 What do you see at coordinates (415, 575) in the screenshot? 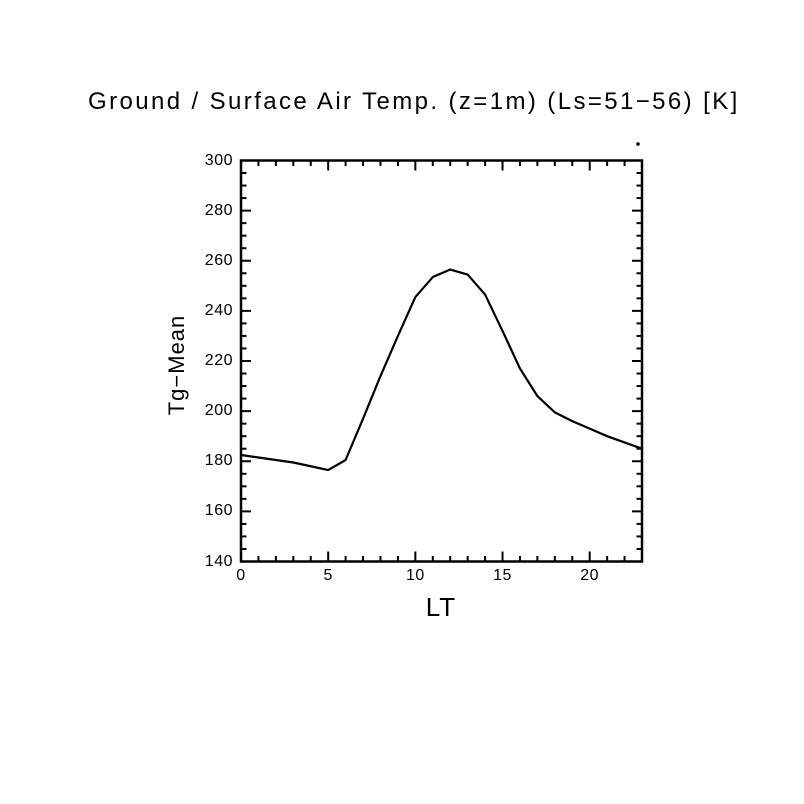
I see `x-tick-label: 10` at bounding box center [415, 575].